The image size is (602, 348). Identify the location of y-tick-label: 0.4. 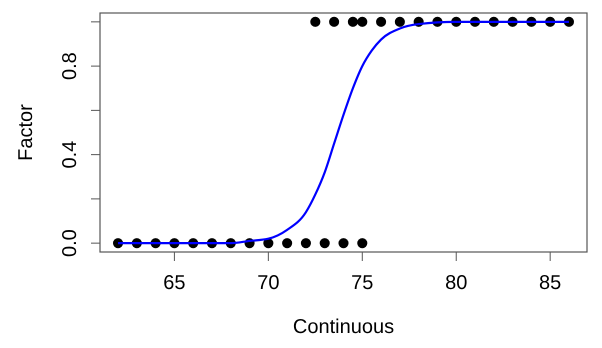
(70, 154).